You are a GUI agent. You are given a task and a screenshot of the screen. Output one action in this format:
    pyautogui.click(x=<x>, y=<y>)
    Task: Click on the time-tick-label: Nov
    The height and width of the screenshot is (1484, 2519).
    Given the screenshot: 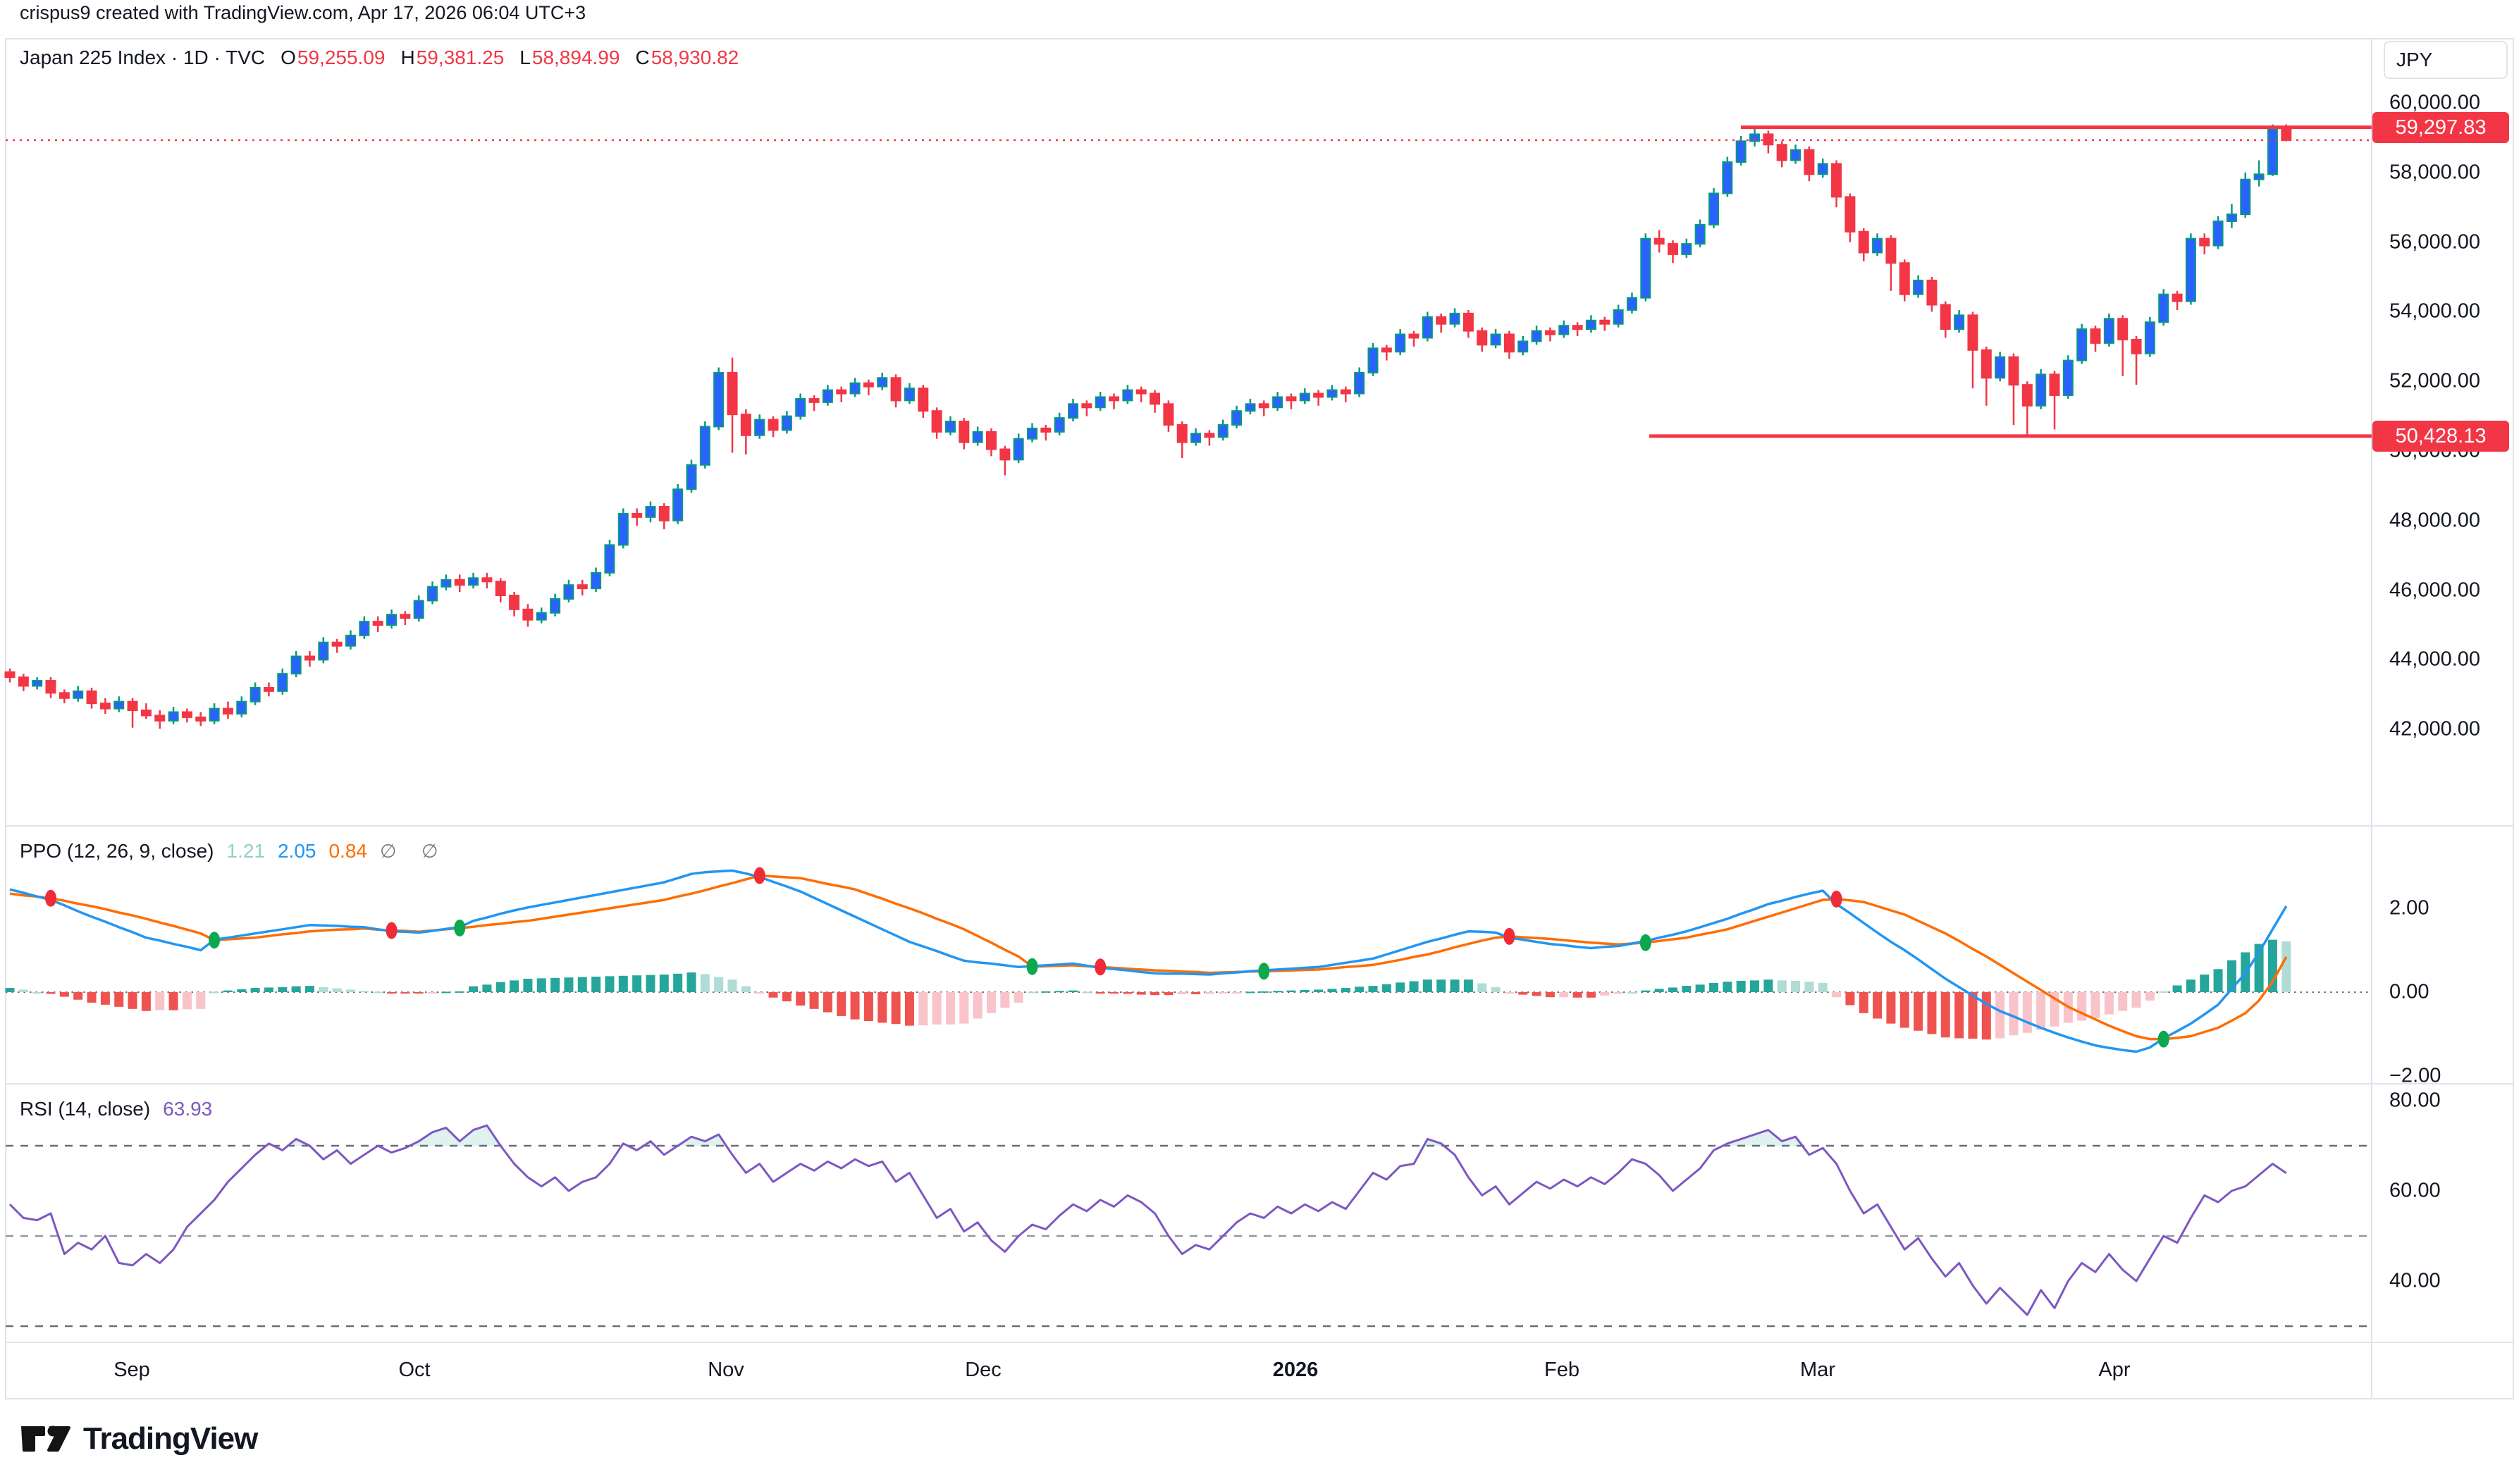 What is the action you would take?
    pyautogui.click(x=726, y=1370)
    